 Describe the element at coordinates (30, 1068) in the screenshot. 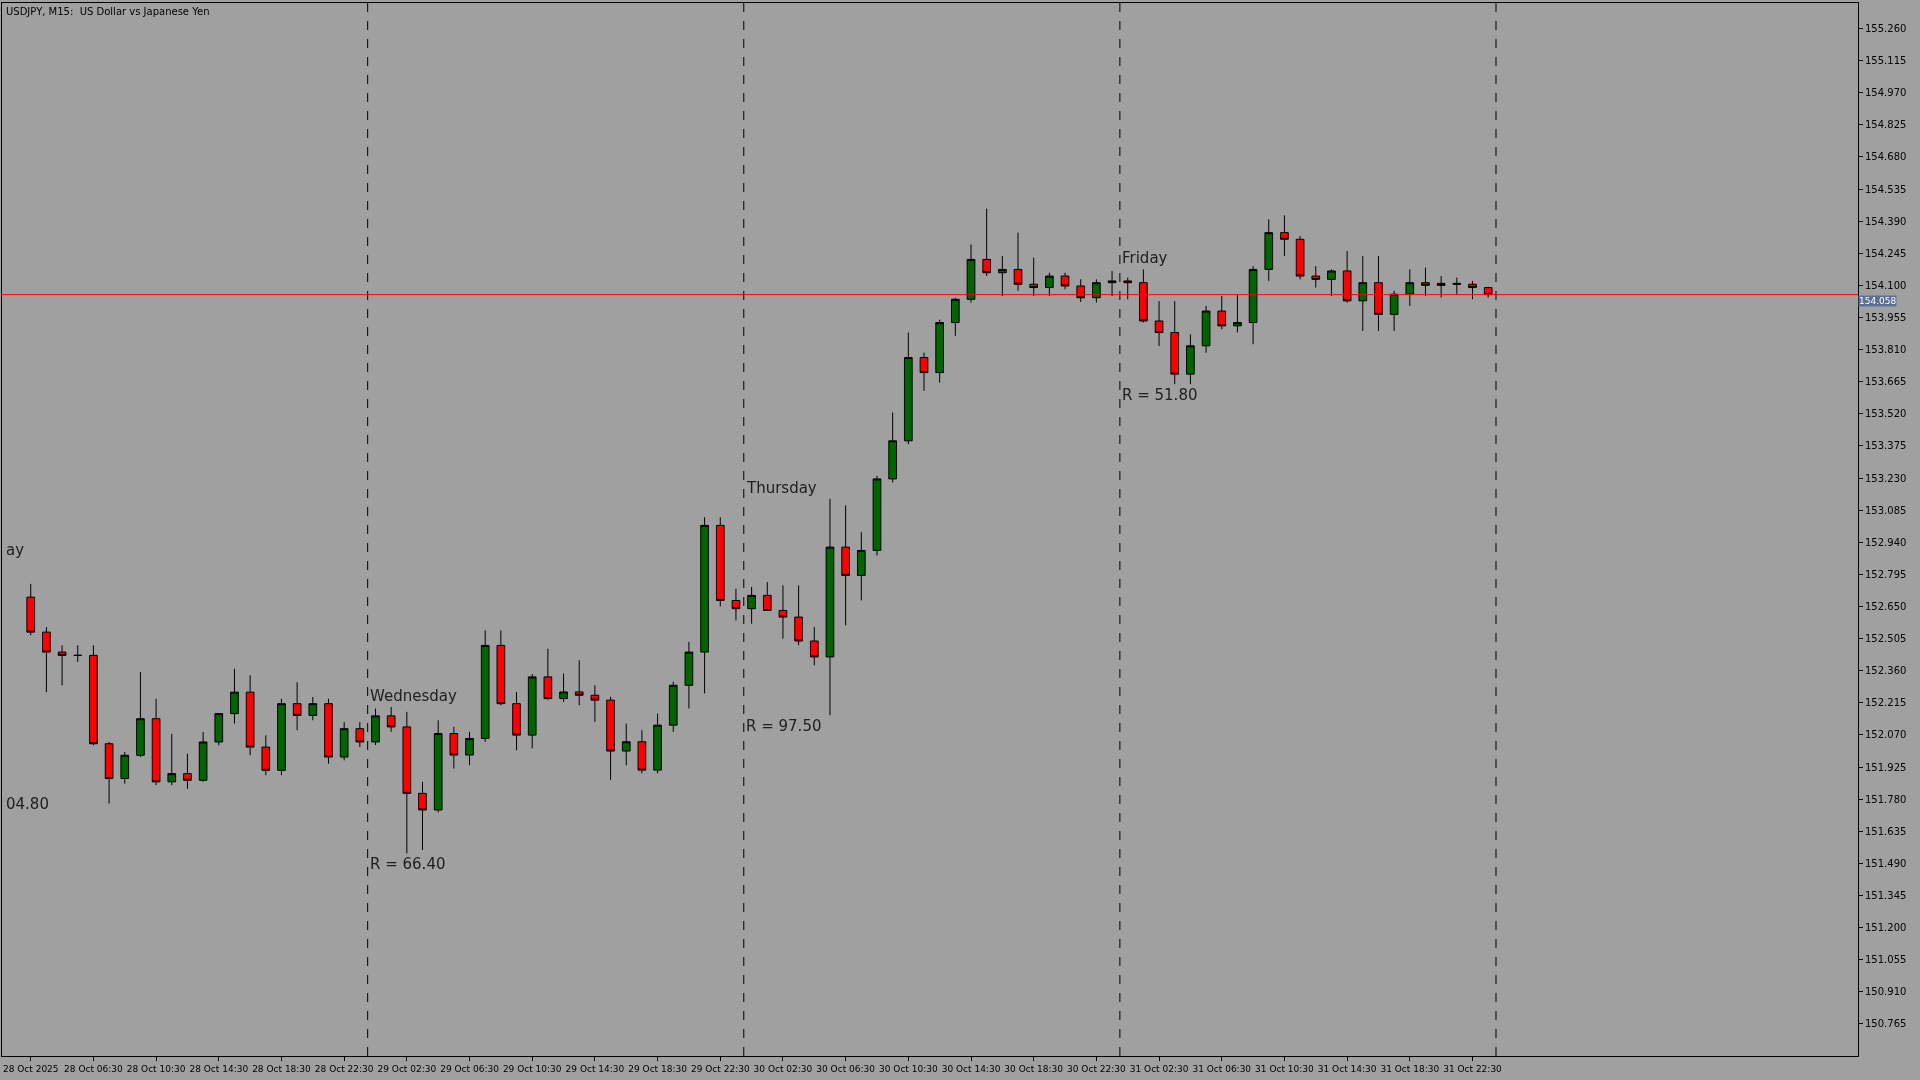

I see `x-tick-label: 28 Oct 2025` at that location.